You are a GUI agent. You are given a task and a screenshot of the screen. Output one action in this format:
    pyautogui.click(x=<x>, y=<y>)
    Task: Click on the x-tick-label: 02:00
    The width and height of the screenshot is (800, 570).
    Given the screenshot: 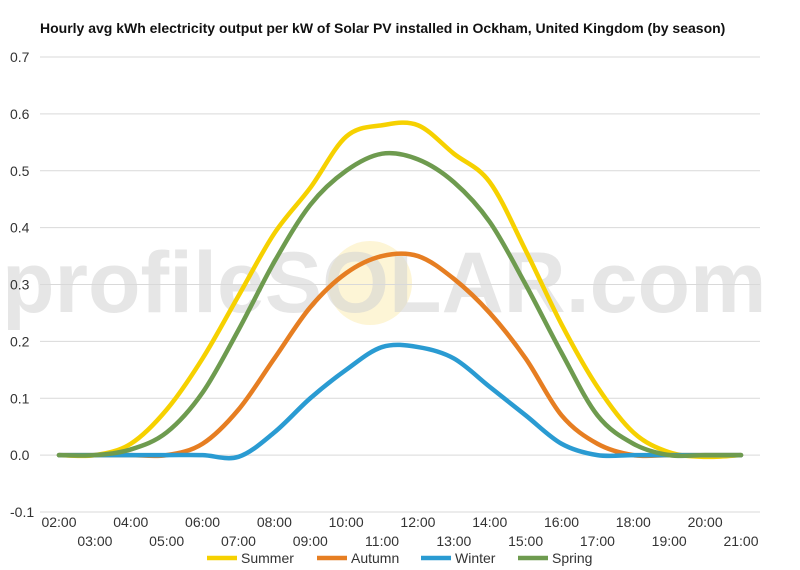 What is the action you would take?
    pyautogui.click(x=58, y=522)
    